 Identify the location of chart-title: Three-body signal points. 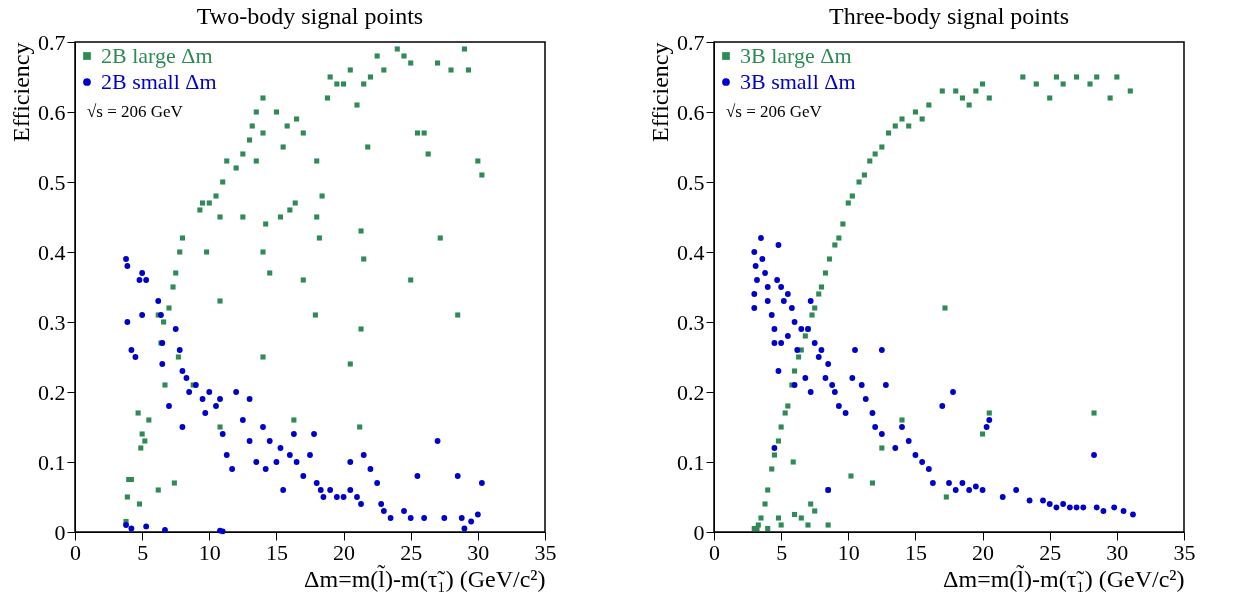
(949, 16).